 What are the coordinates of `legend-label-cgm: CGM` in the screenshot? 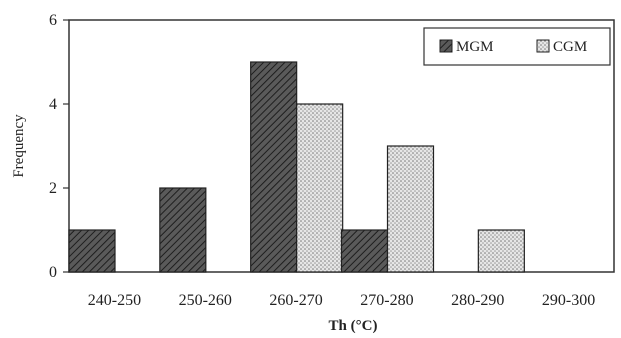 It's located at (570, 47).